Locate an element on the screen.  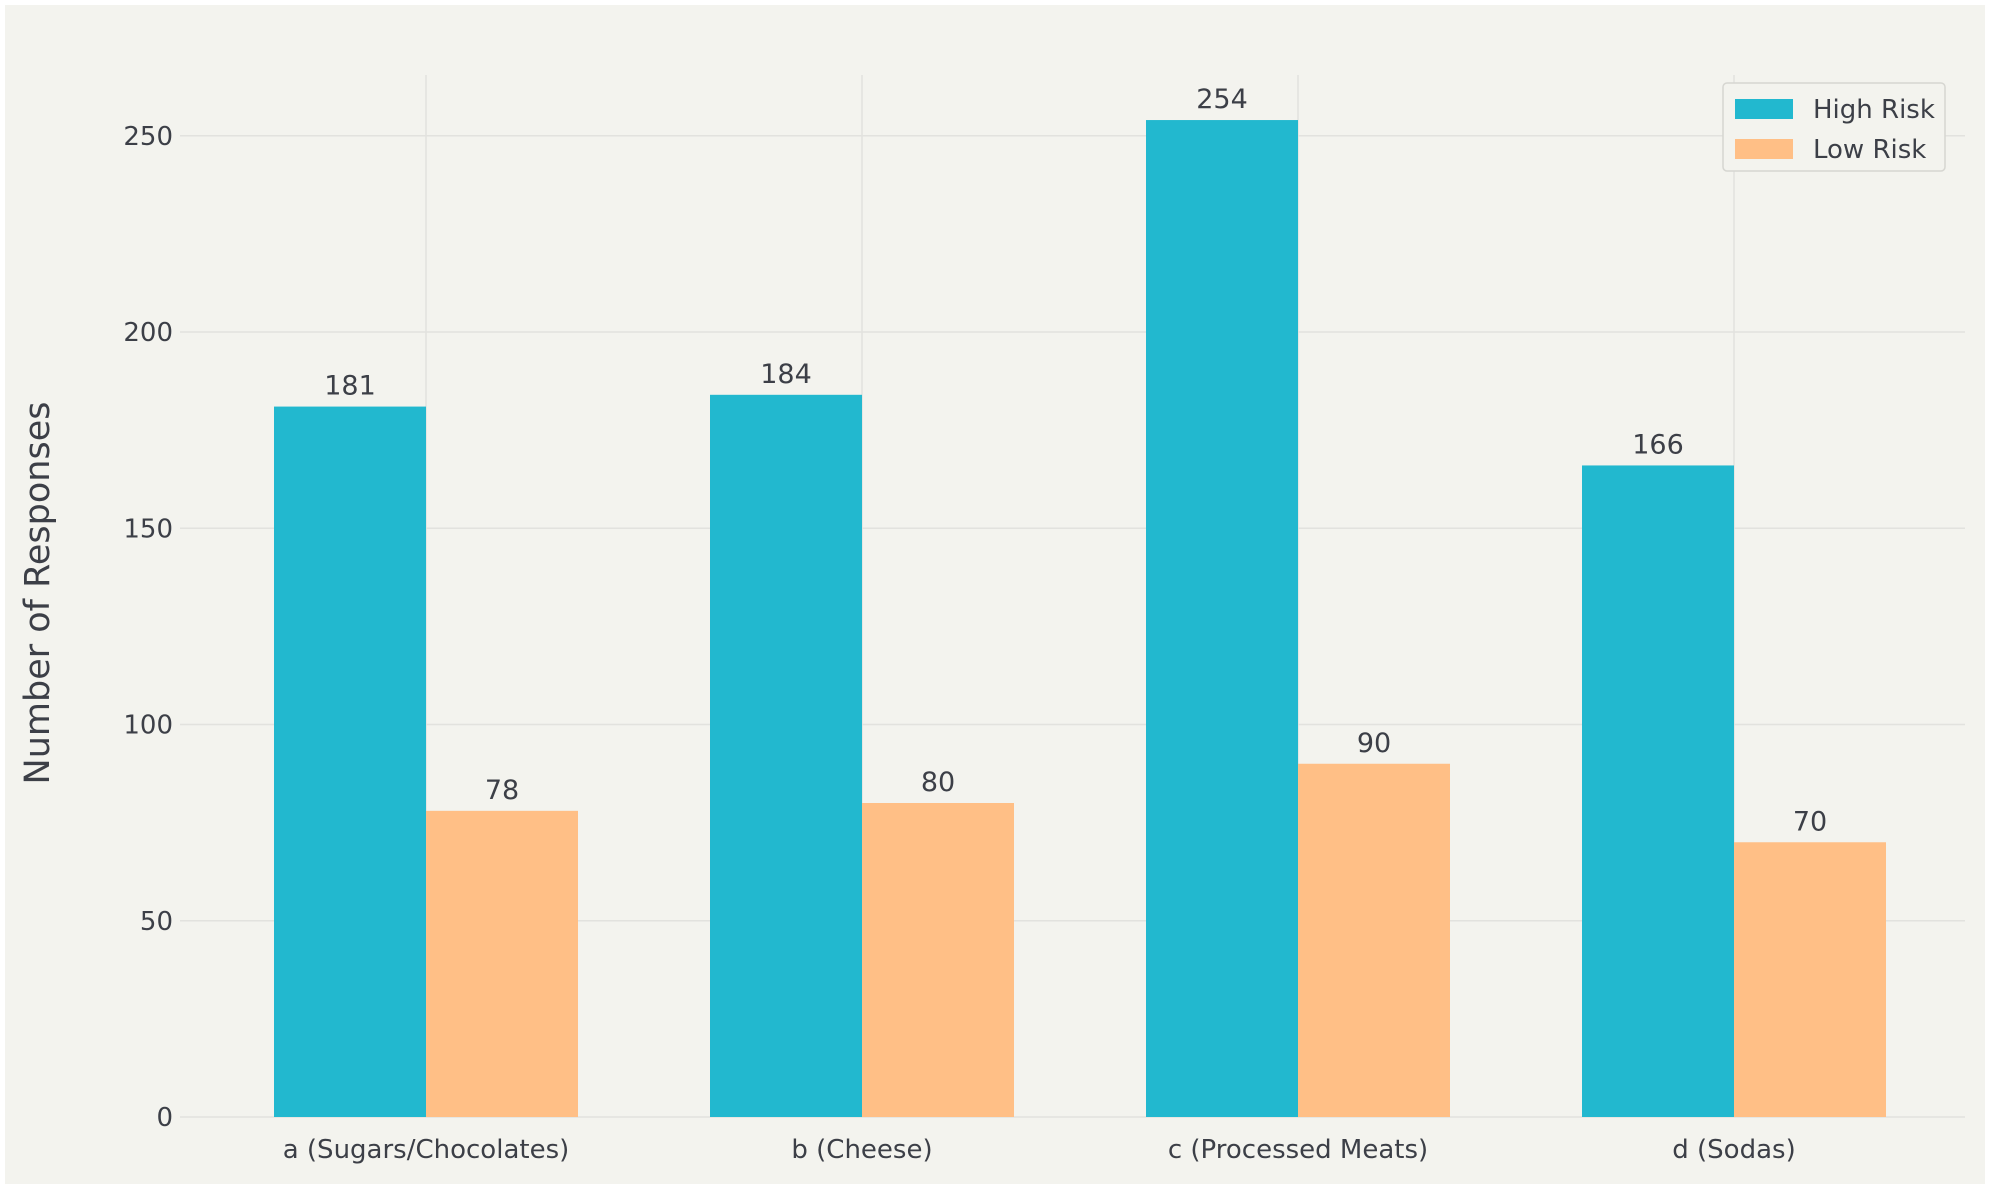
legend-swatch-low-risk is located at coordinates (1764, 149).